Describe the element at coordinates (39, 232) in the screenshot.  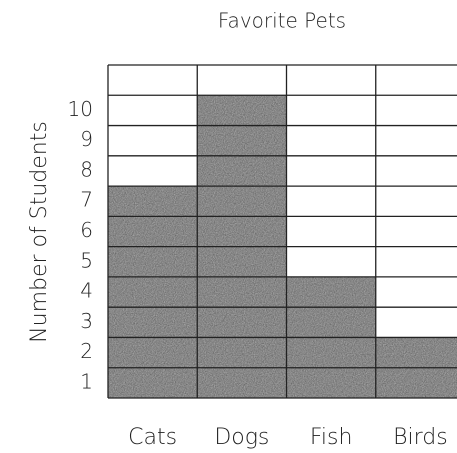
I see `y-axis-label: Number of Students` at that location.